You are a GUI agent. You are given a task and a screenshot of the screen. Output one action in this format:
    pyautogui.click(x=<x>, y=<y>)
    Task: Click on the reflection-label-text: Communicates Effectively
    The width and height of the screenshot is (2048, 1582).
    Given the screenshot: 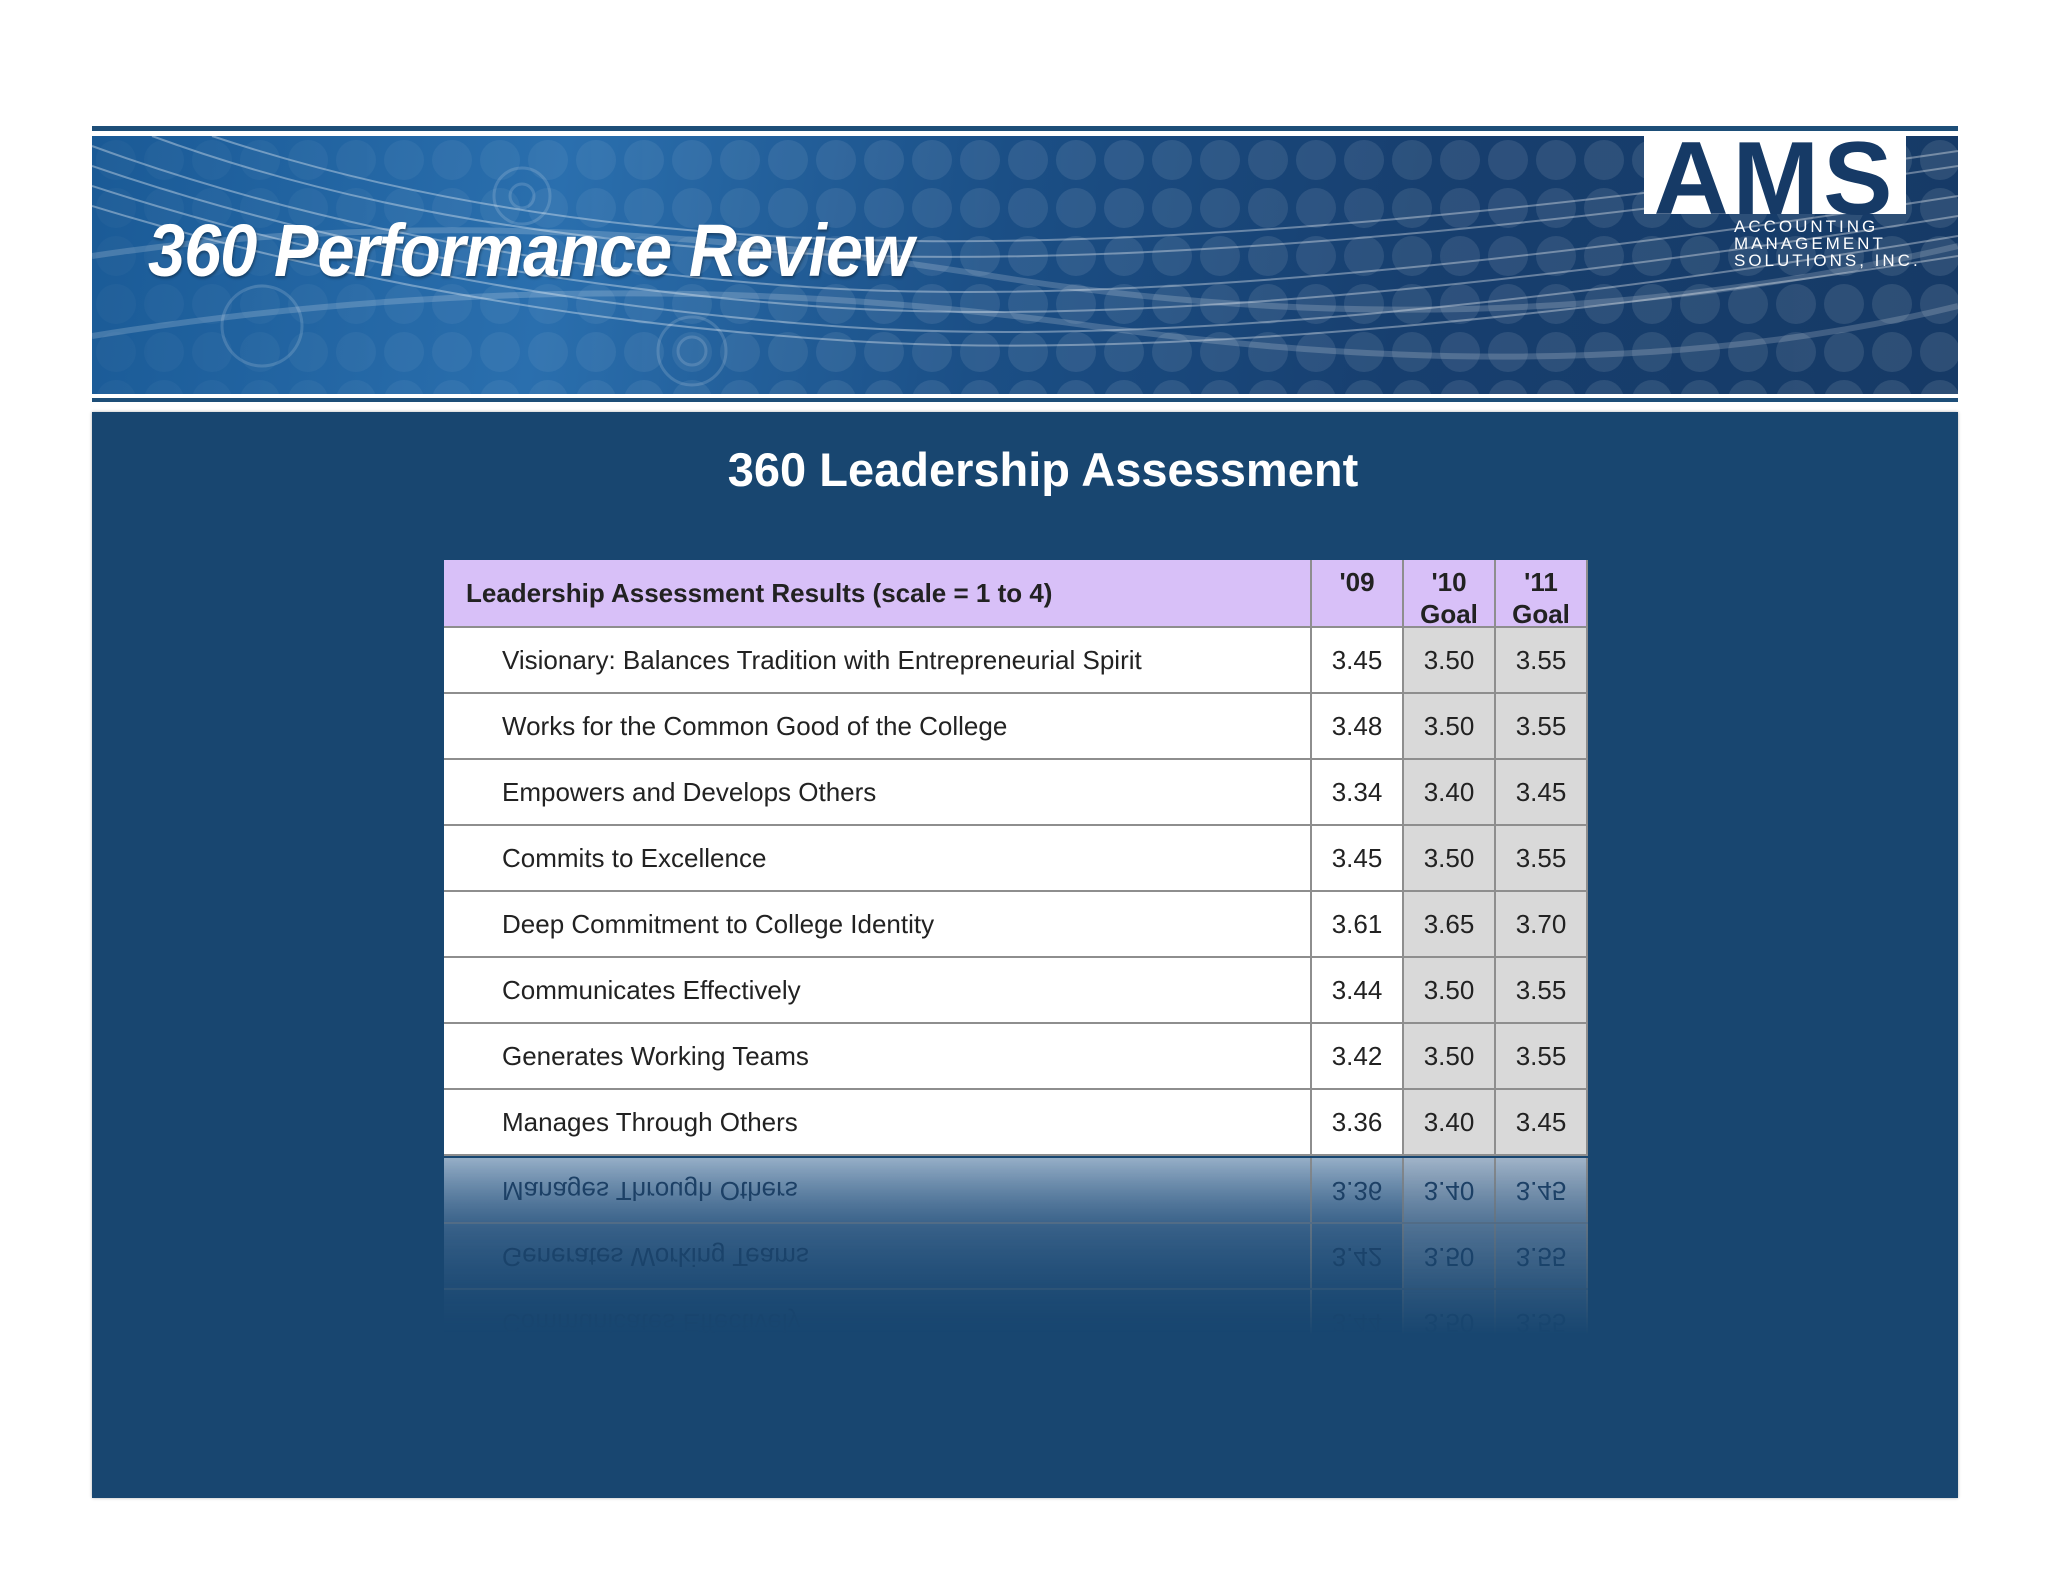 What is the action you would take?
    pyautogui.click(x=651, y=1322)
    